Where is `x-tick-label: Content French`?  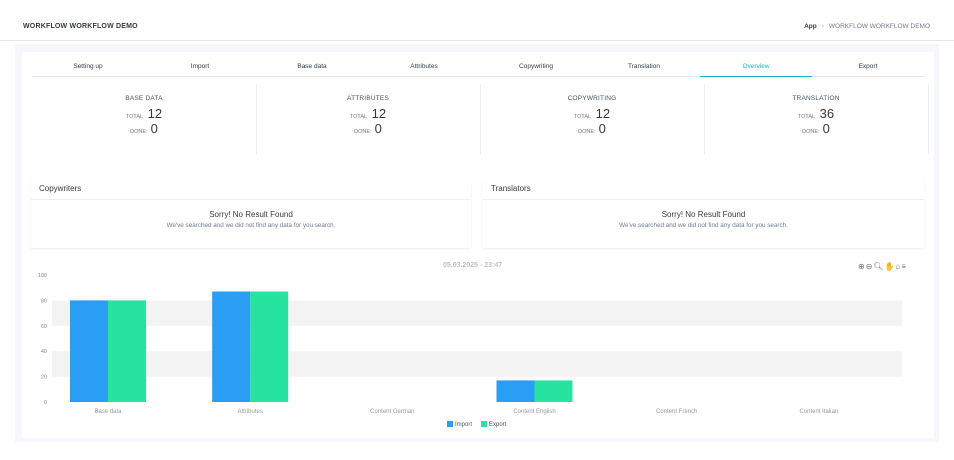 x-tick-label: Content French is located at coordinates (676, 412).